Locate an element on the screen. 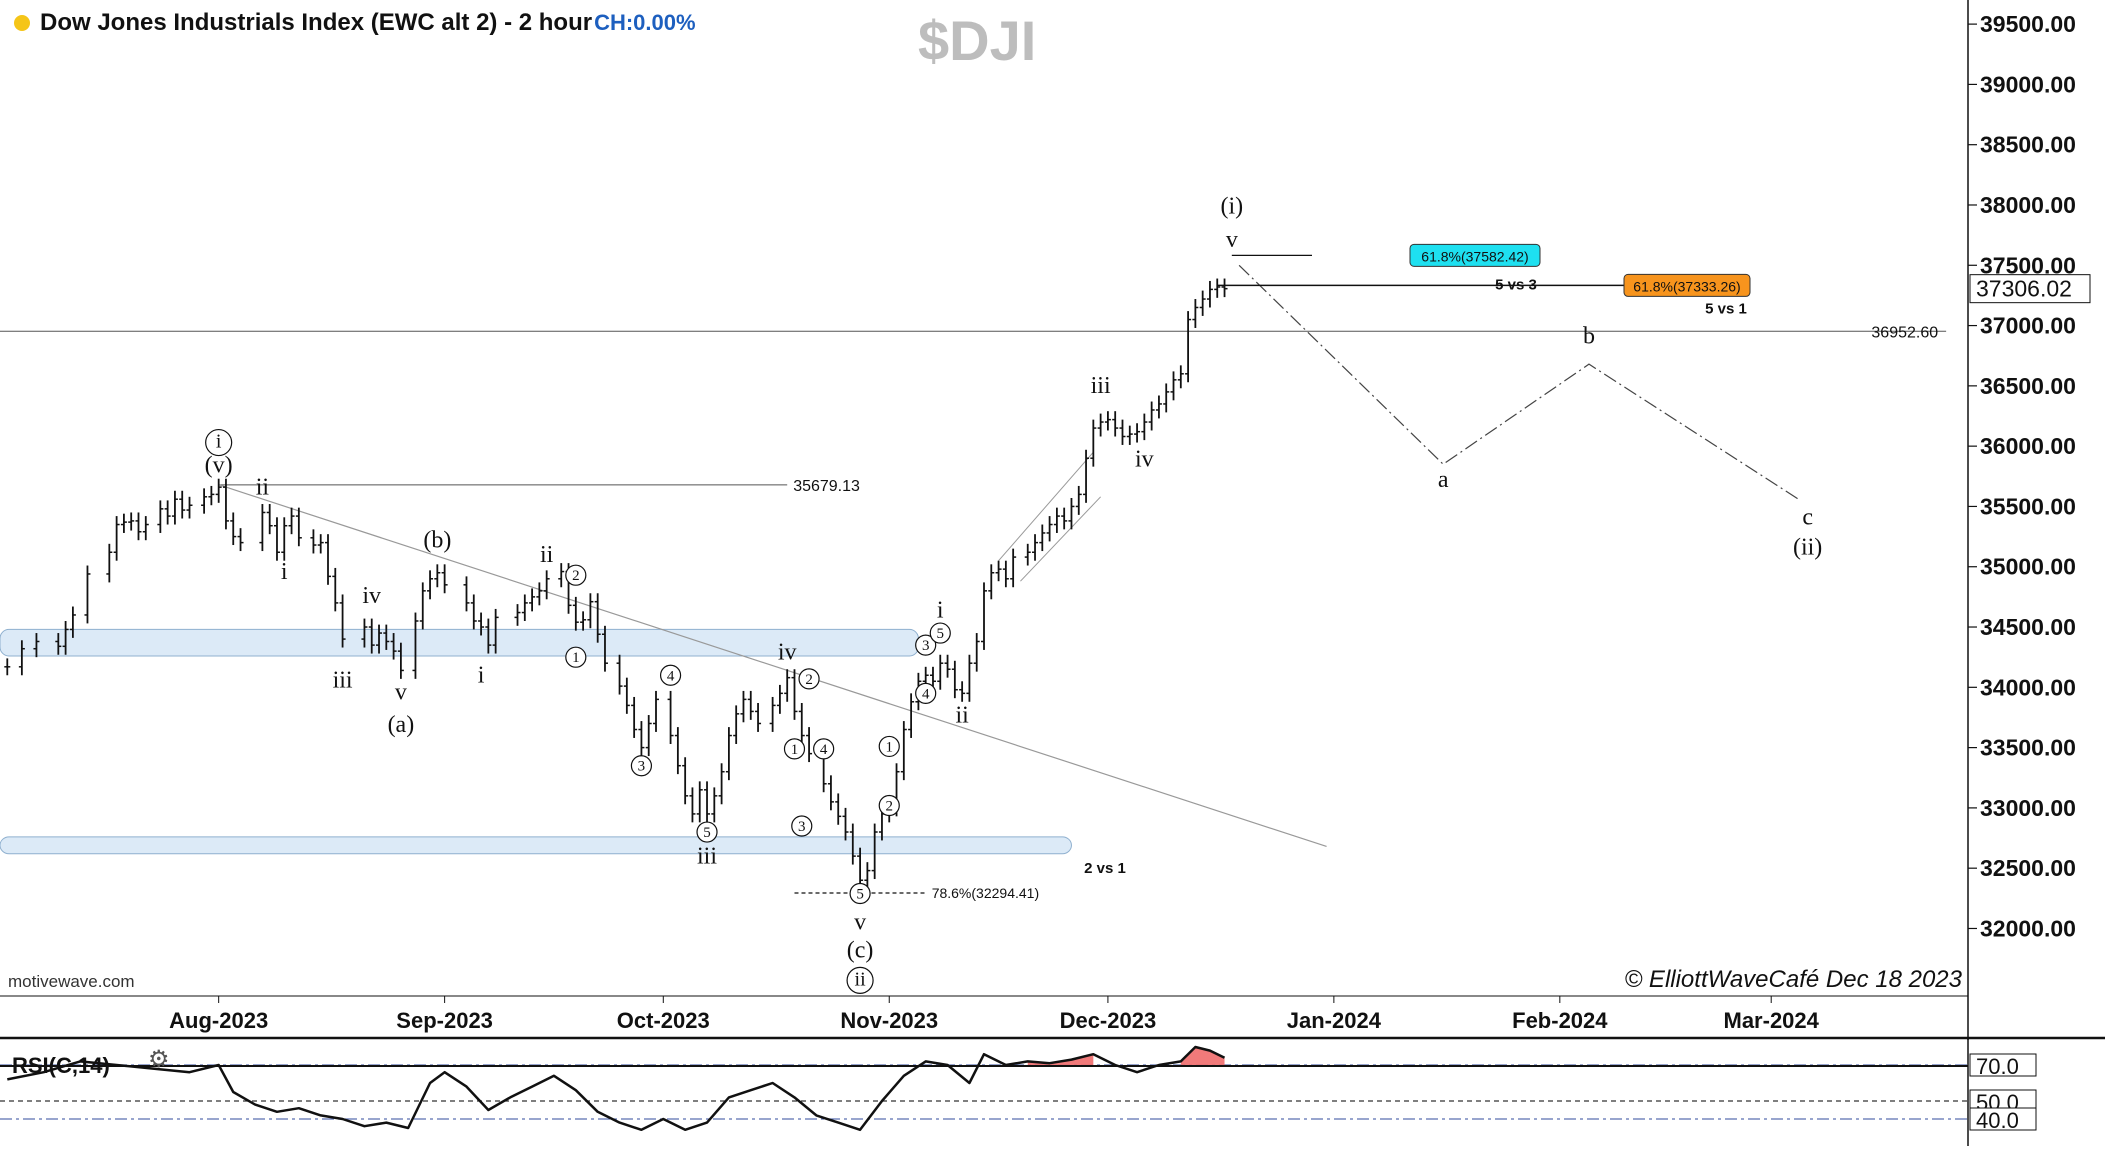 This screenshot has height=1151, width=2105. ratio-label-2vs1: 2 vs 1 is located at coordinates (1105, 868).